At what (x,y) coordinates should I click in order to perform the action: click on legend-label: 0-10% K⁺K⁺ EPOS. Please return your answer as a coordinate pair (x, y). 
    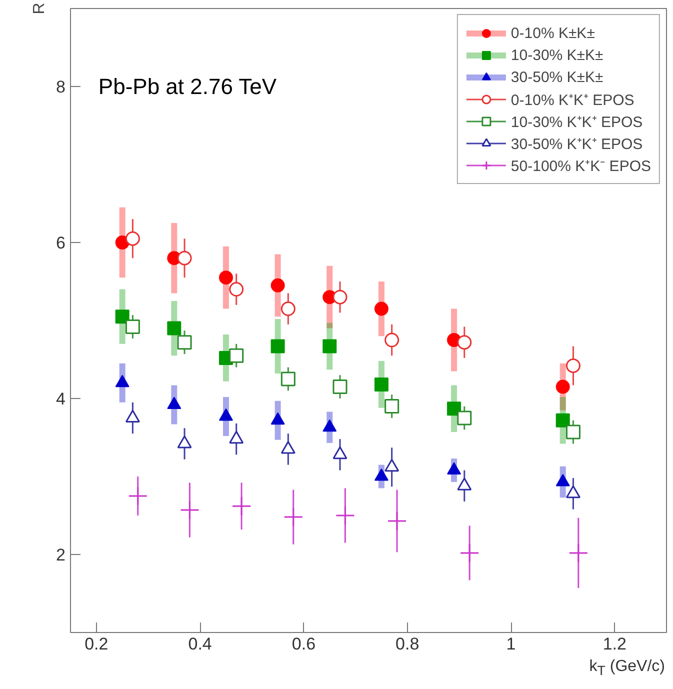
    Looking at the image, I should click on (572, 100).